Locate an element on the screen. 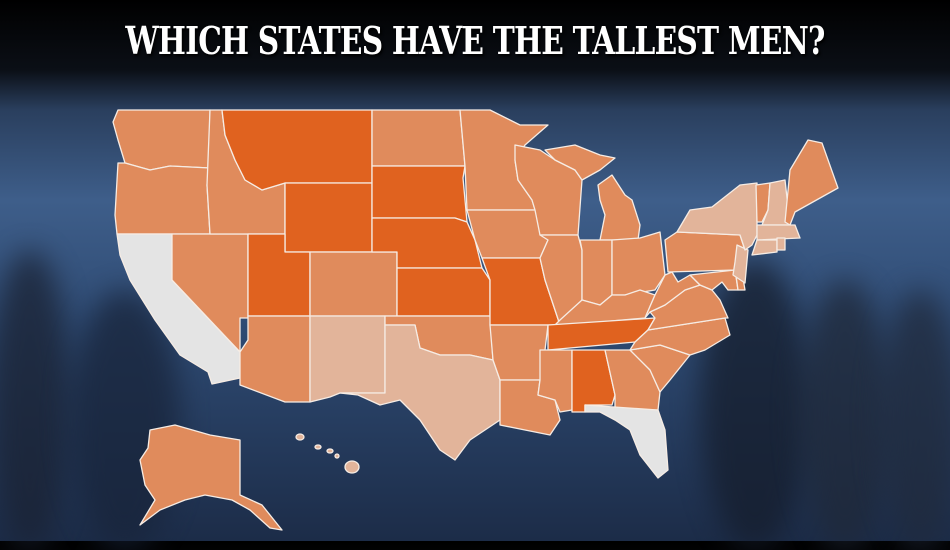  state-ct is located at coordinates (764, 247).